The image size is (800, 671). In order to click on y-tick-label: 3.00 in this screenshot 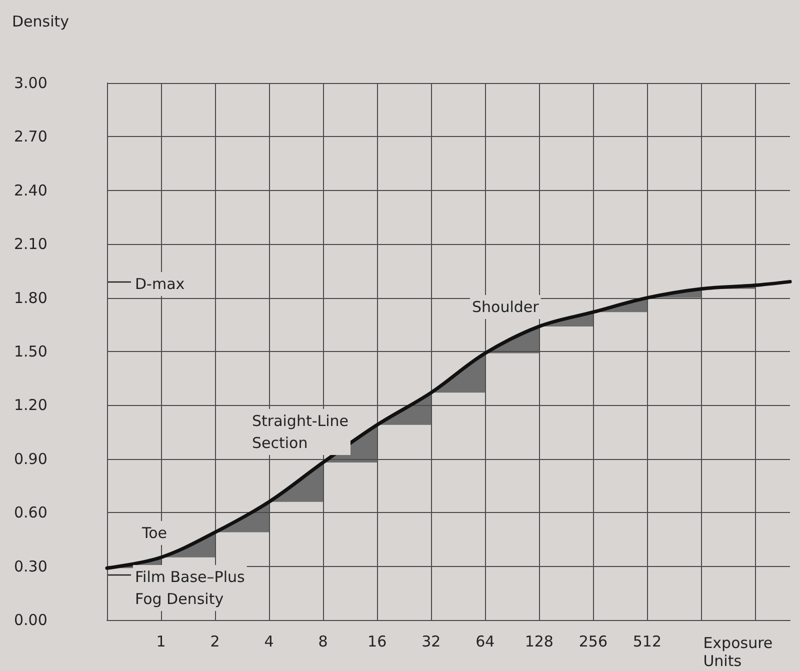, I will do `click(31, 83)`.